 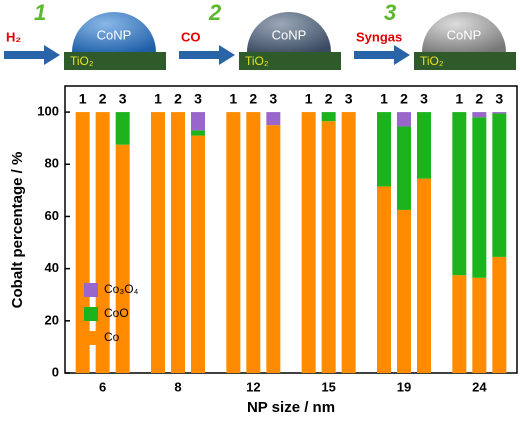 I want to click on gas-label: H₂, so click(x=13, y=36).